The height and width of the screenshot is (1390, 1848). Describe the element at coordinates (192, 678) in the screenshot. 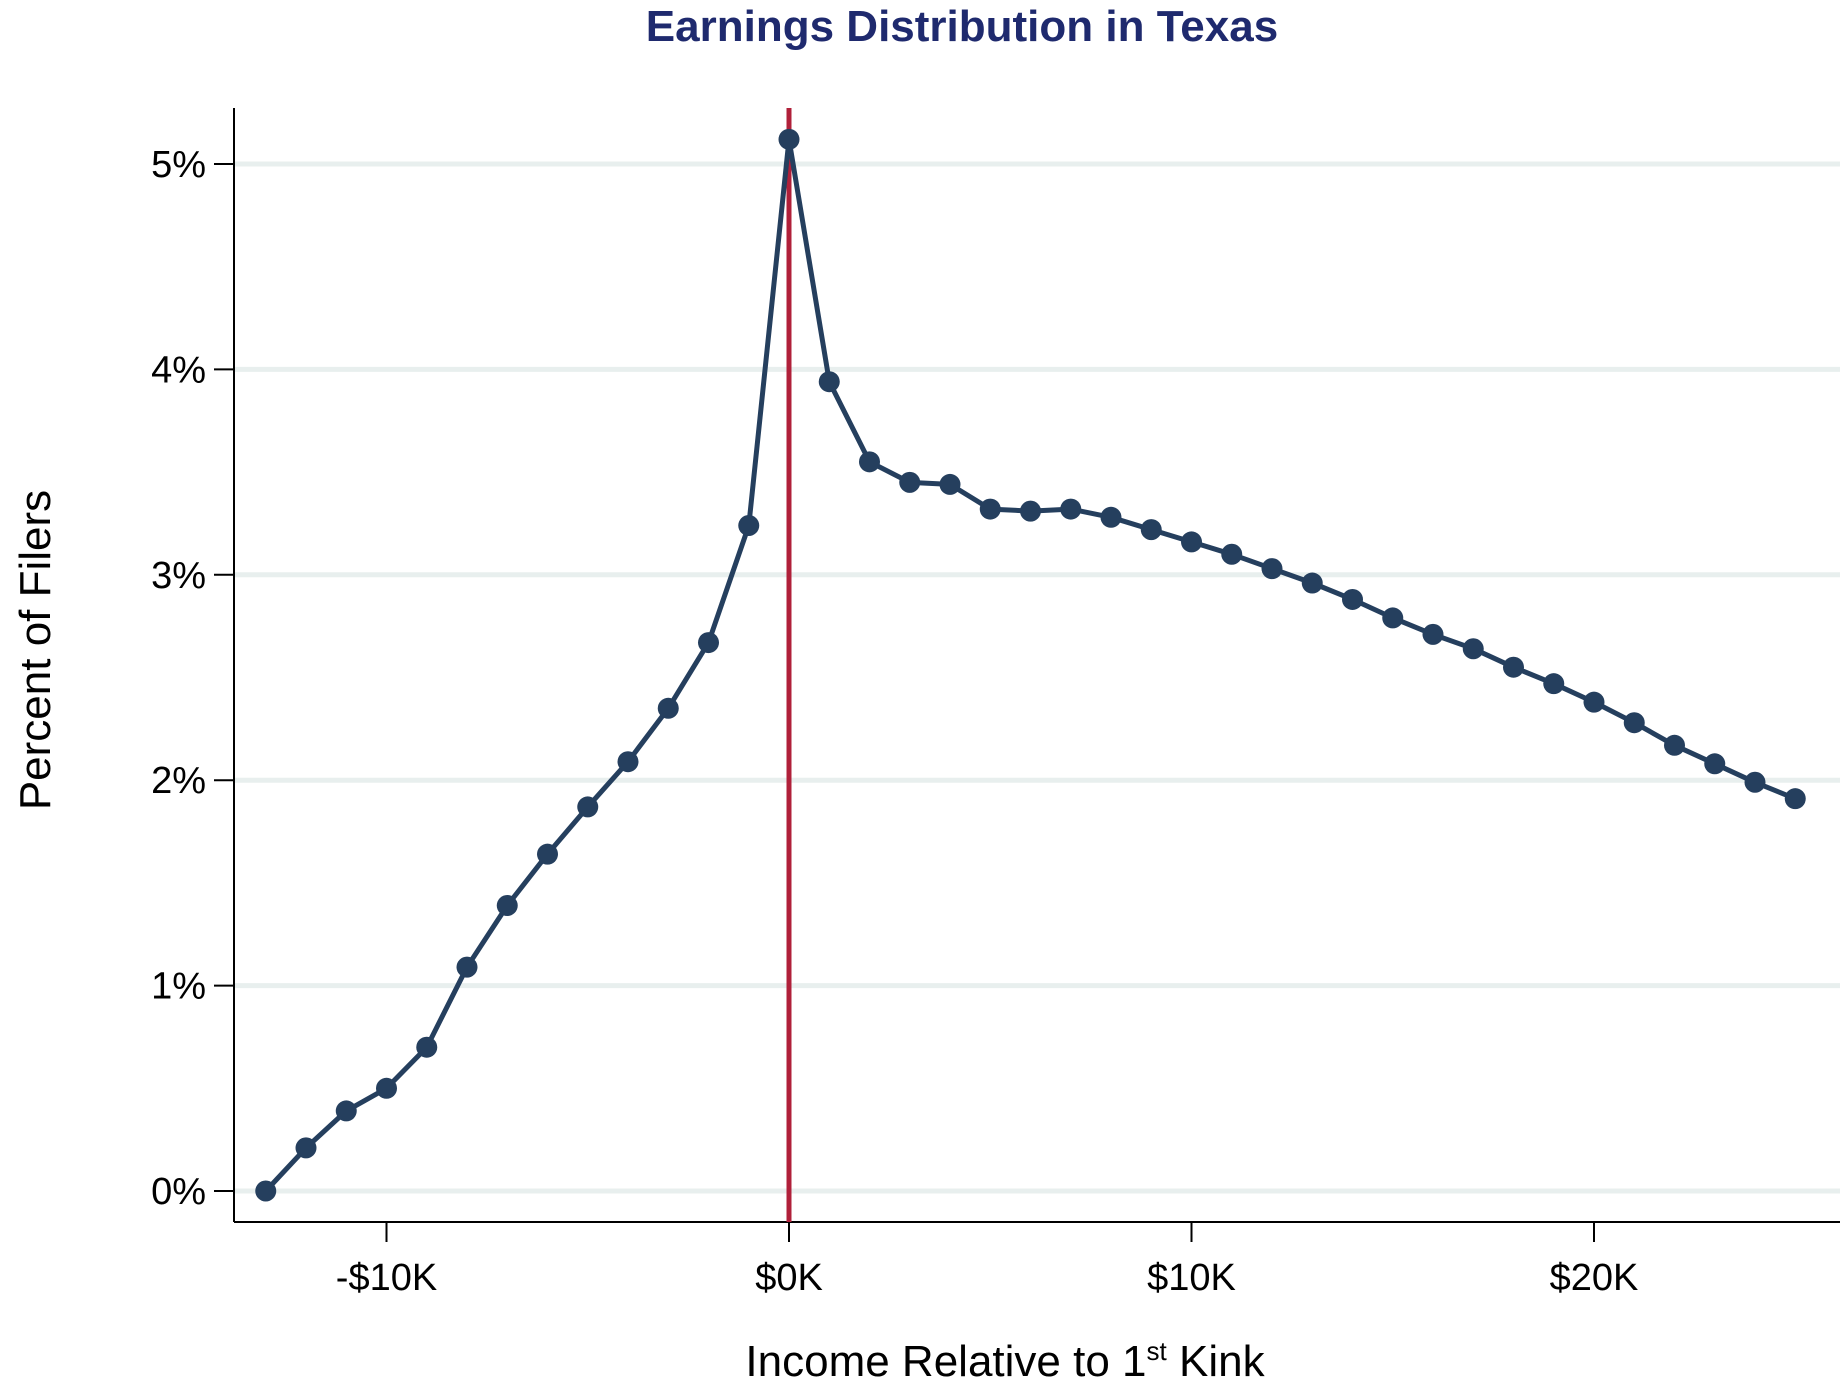

I see `y-ticks: 0% 1% 2% 3% 4% 5%` at that location.